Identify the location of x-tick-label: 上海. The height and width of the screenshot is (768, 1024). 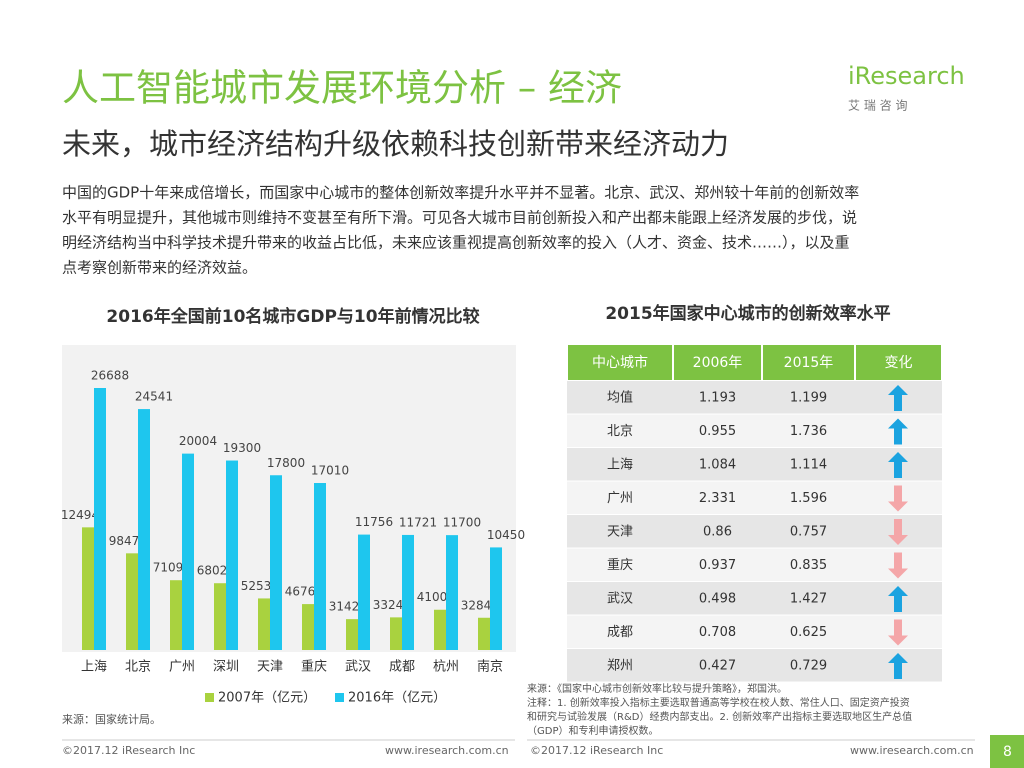
(94, 667).